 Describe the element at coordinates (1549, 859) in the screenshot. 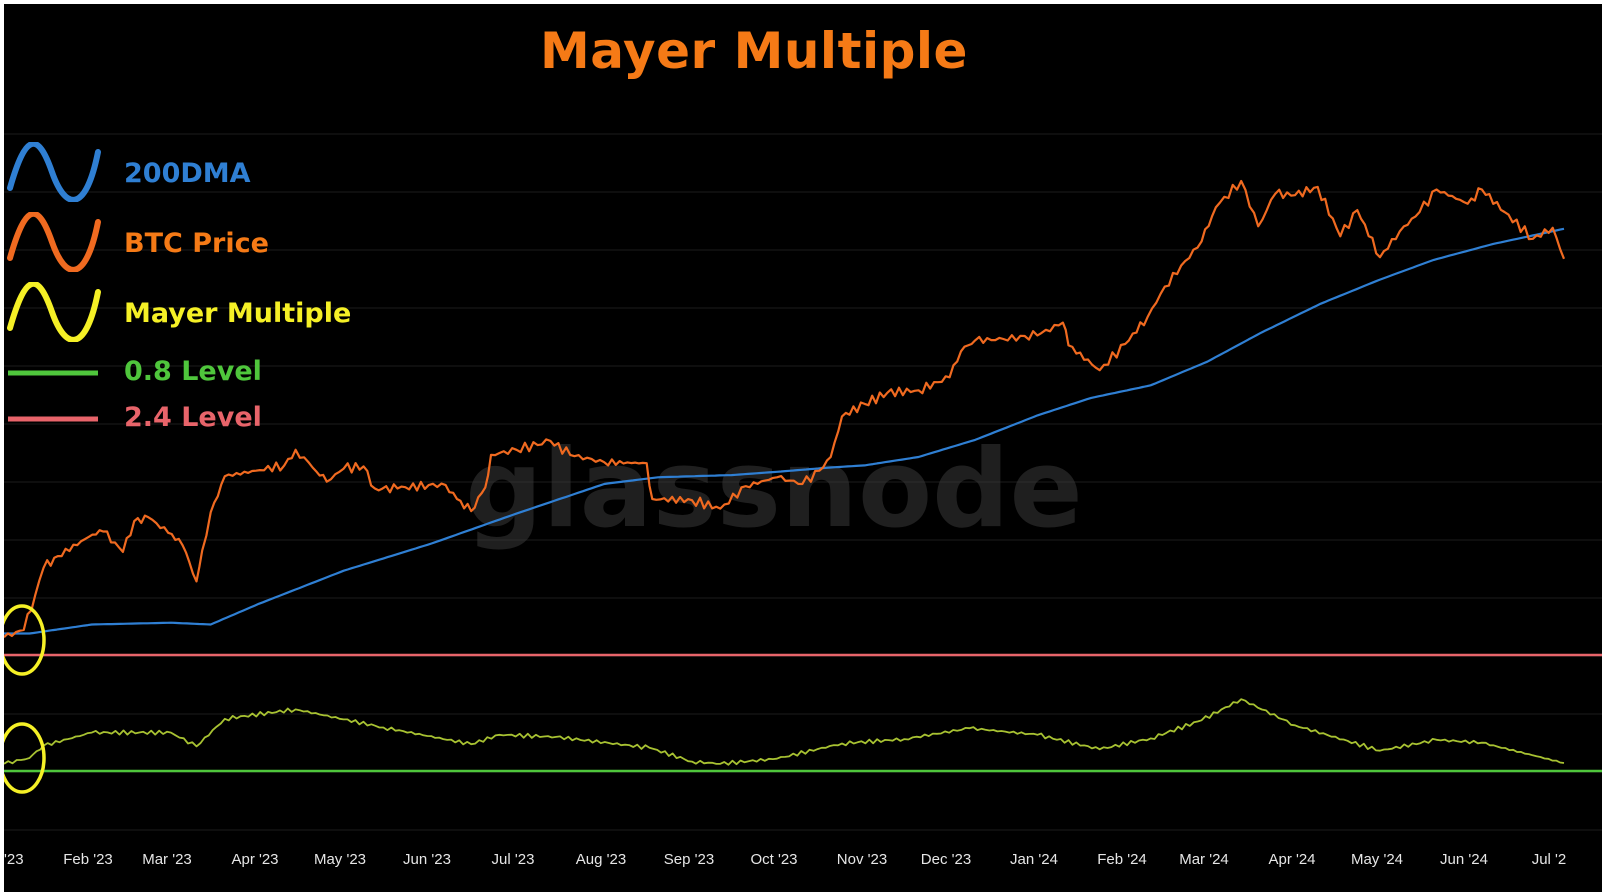

I see `x-tick-label: Jul '2` at that location.